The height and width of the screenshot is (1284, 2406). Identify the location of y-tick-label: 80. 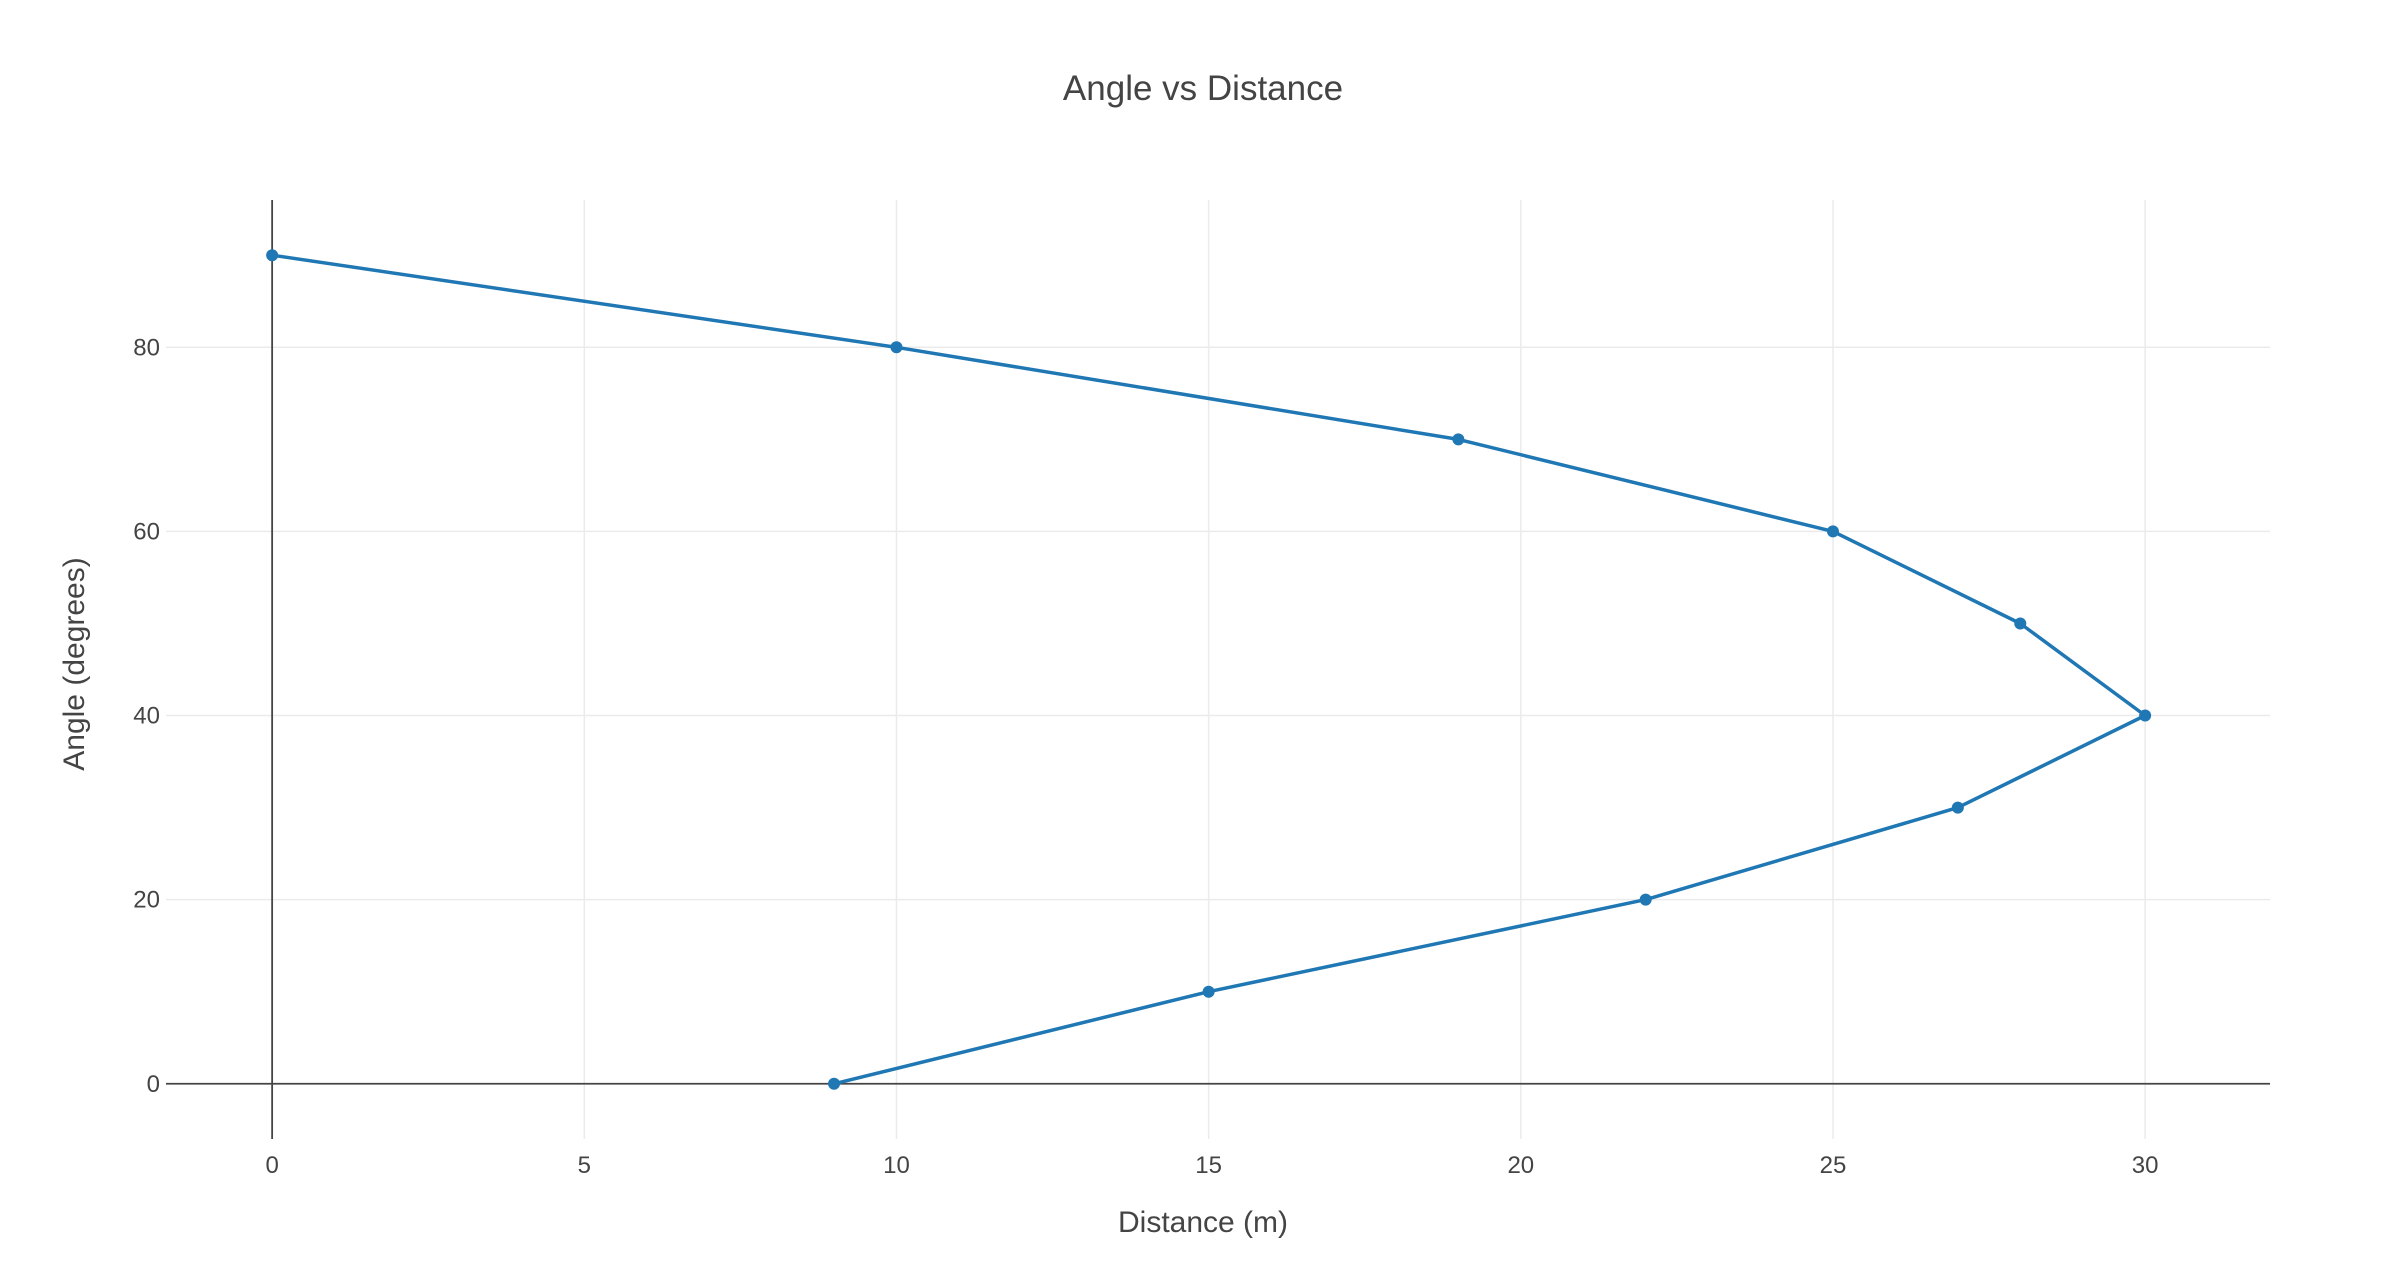
(146, 347).